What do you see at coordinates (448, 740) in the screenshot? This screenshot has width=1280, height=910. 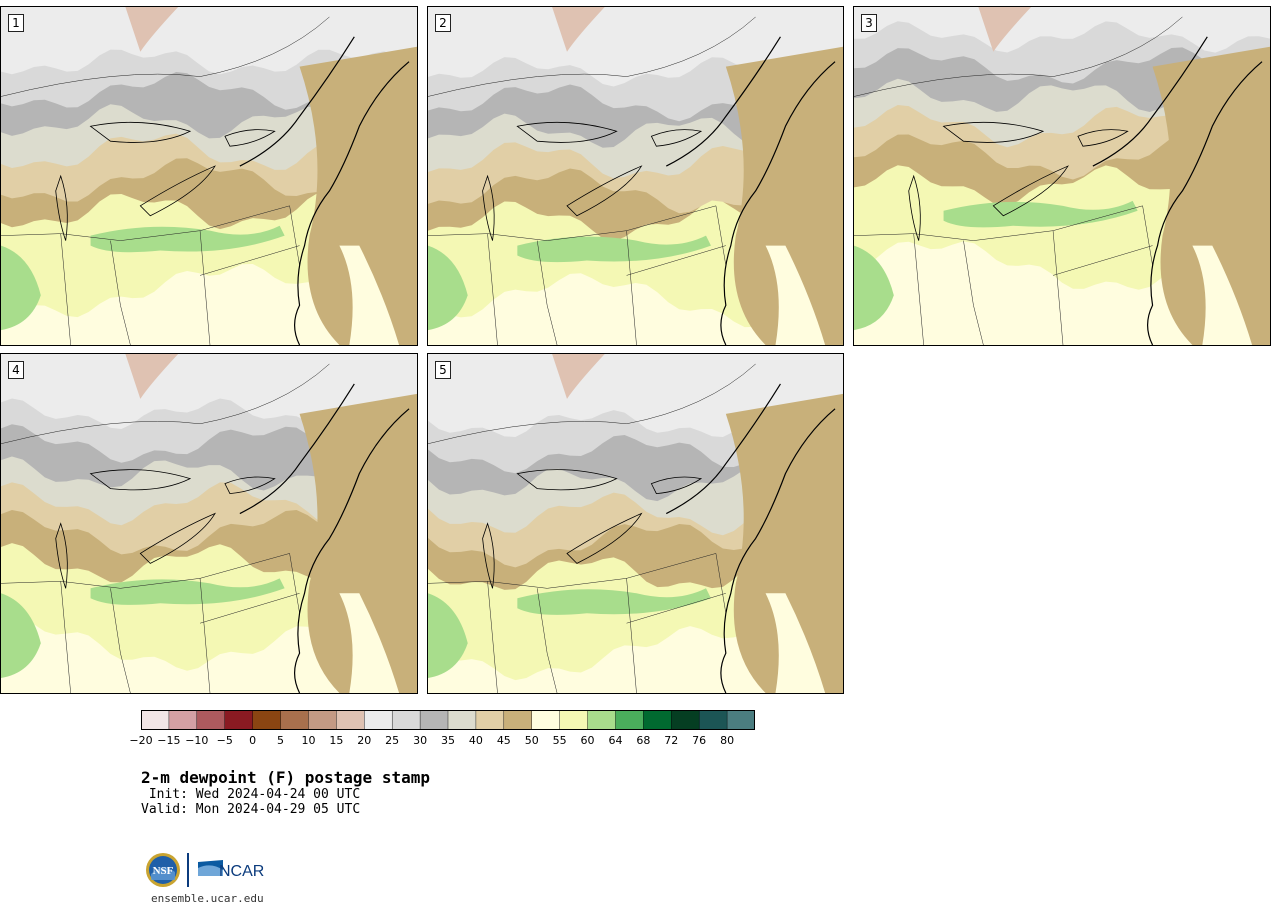 I see `colorbar-tick-label: 35` at bounding box center [448, 740].